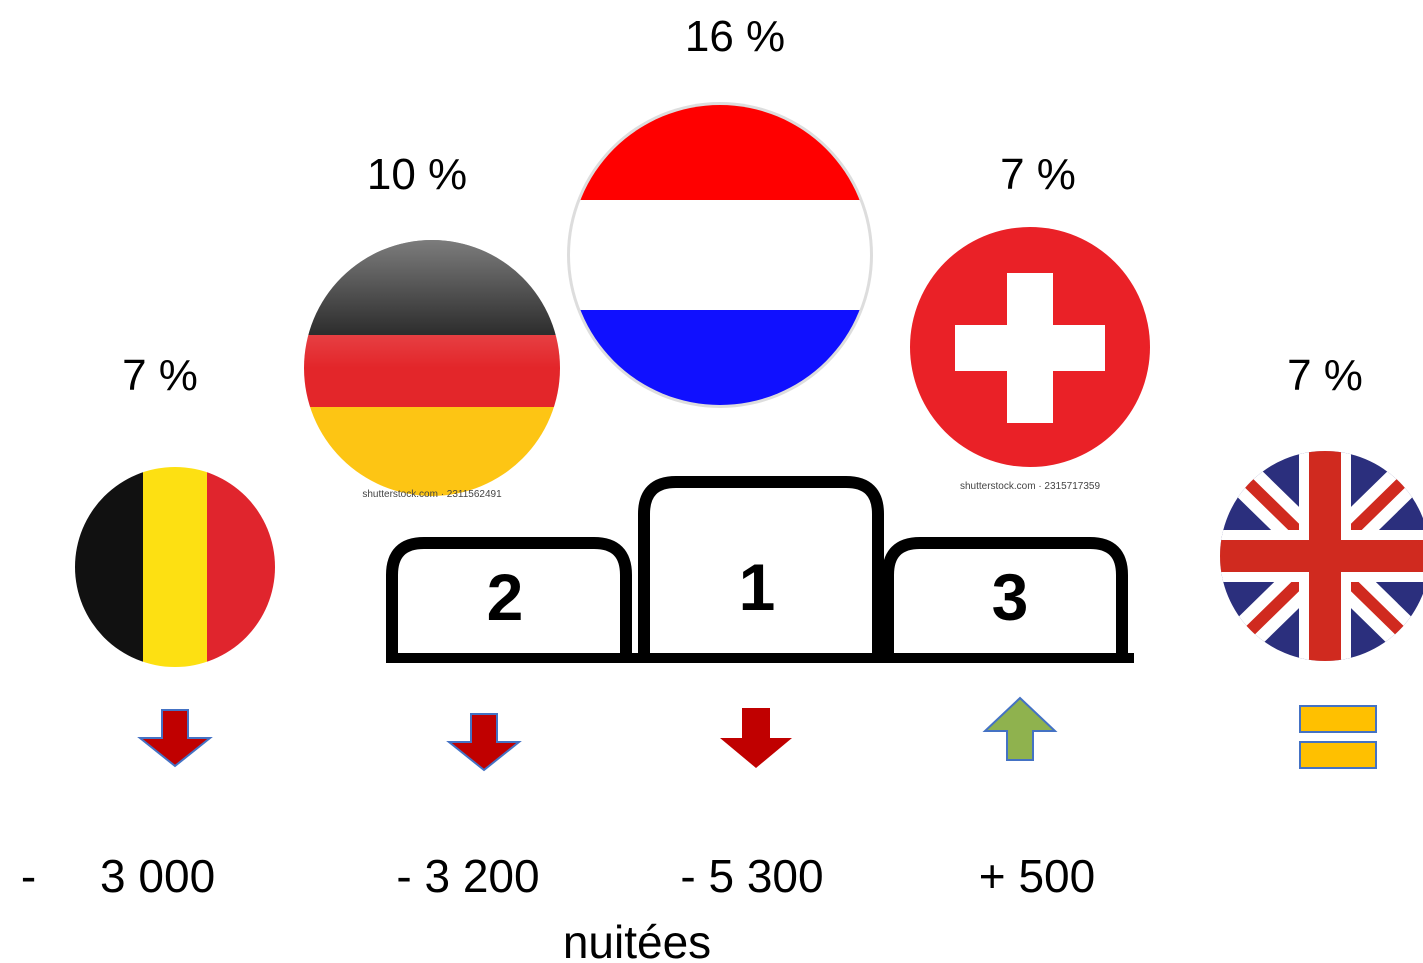  I want to click on flag-germany, so click(432, 368).